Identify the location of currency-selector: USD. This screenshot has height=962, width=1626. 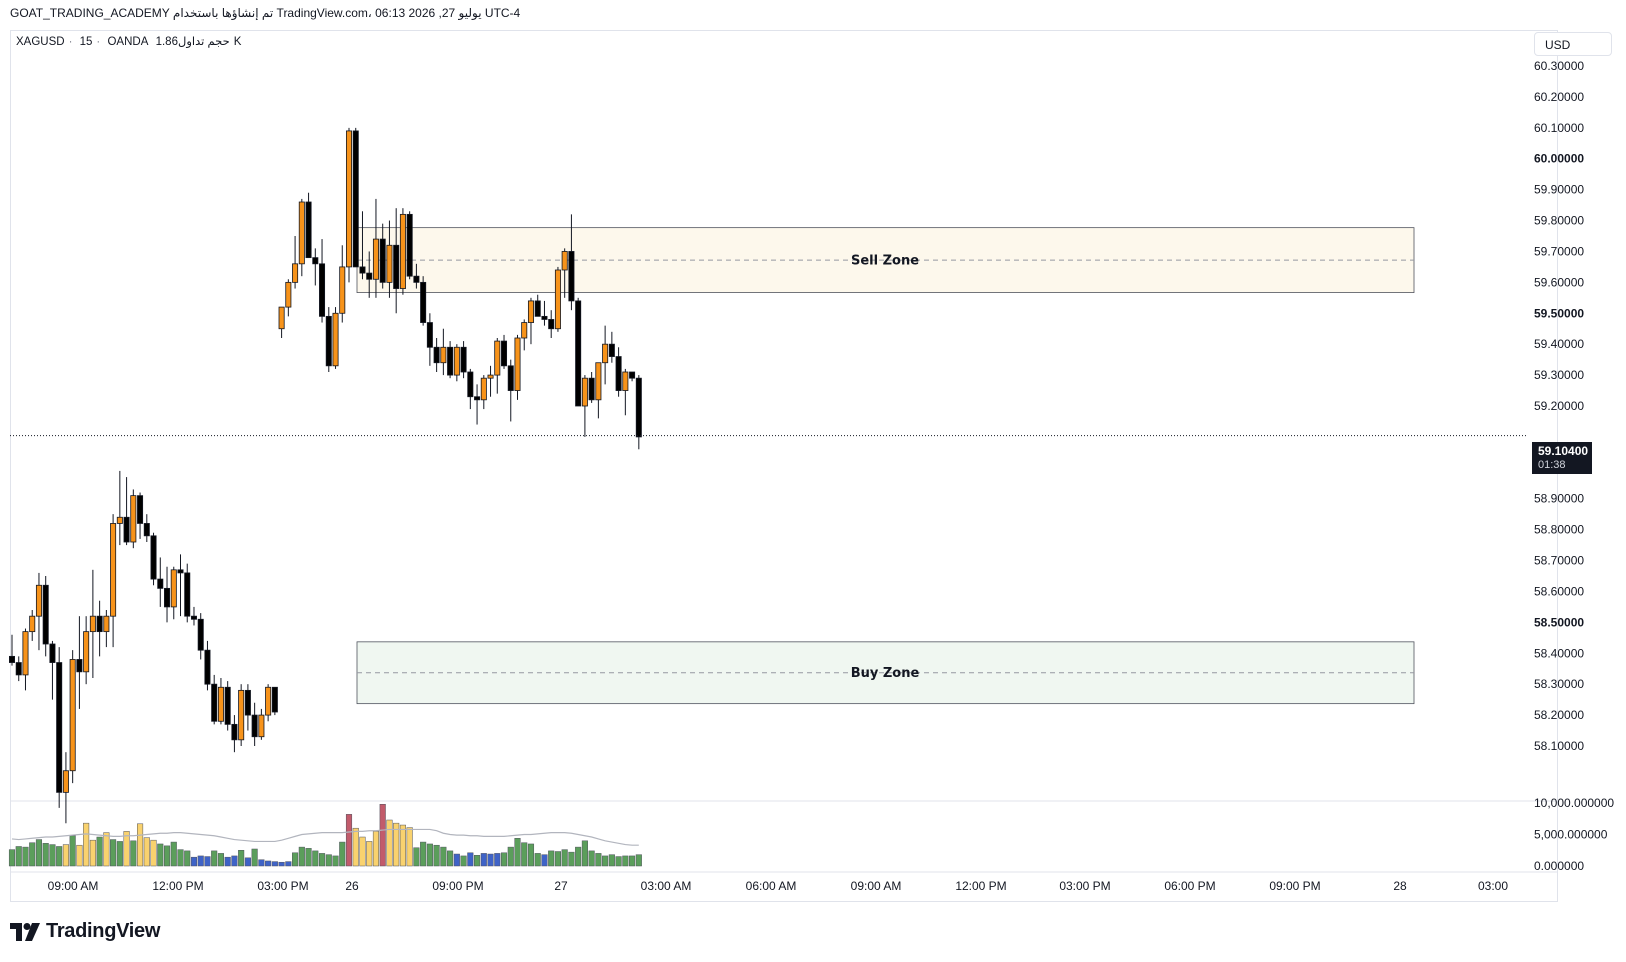
(1573, 44).